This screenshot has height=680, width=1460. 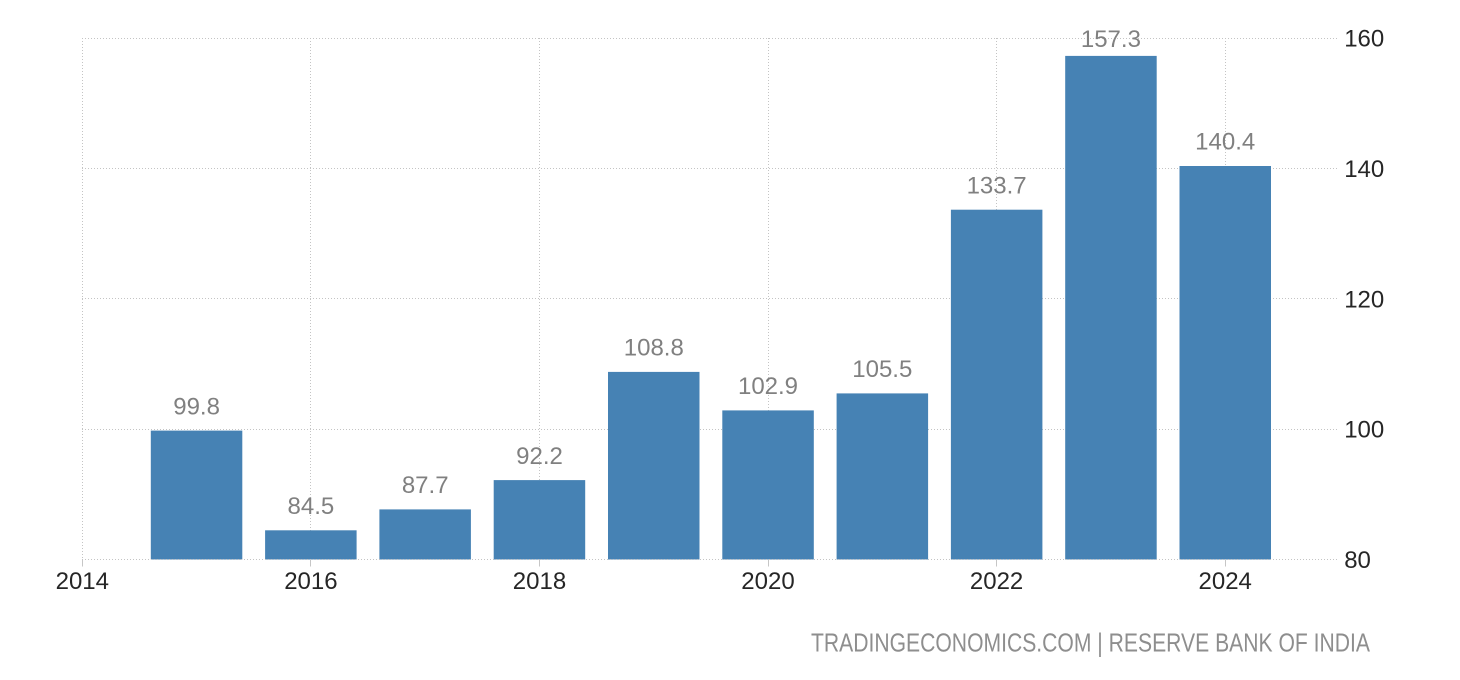 I want to click on svg-text: 80, so click(x=1357, y=560).